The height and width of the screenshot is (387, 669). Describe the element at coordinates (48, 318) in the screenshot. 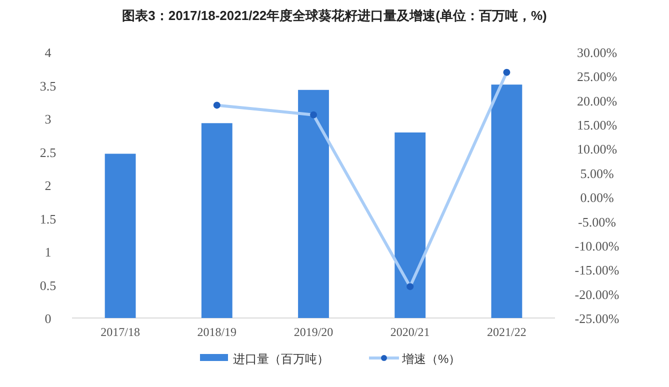

I see `y-tick-label: 0` at that location.